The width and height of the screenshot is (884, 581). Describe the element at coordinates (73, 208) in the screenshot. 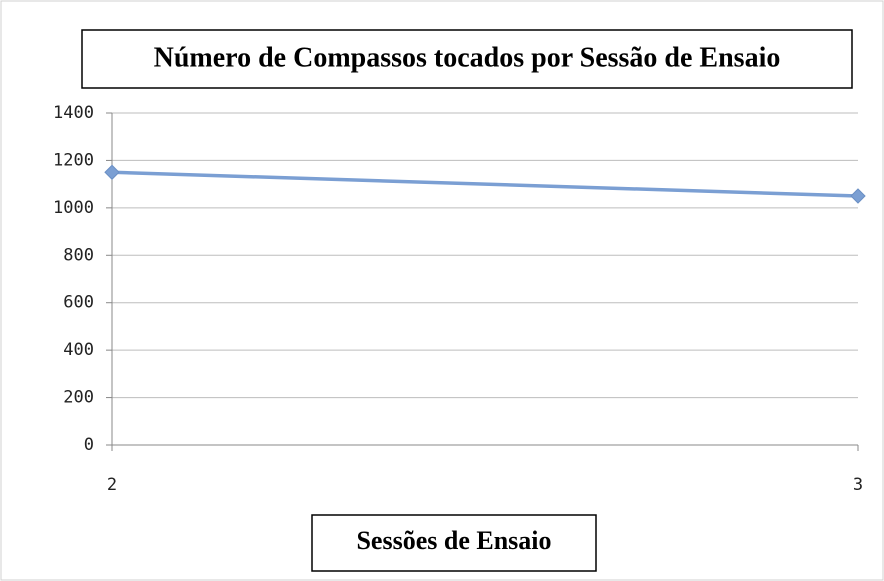

I see `y-tick-label: 1000` at that location.